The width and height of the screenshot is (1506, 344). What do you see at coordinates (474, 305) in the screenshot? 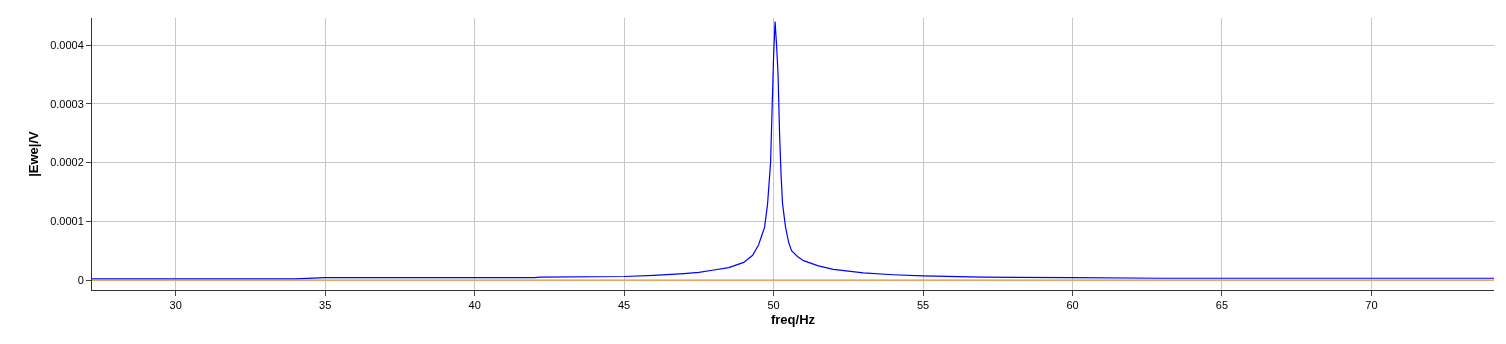
I see `x-tick-label: 40` at bounding box center [474, 305].